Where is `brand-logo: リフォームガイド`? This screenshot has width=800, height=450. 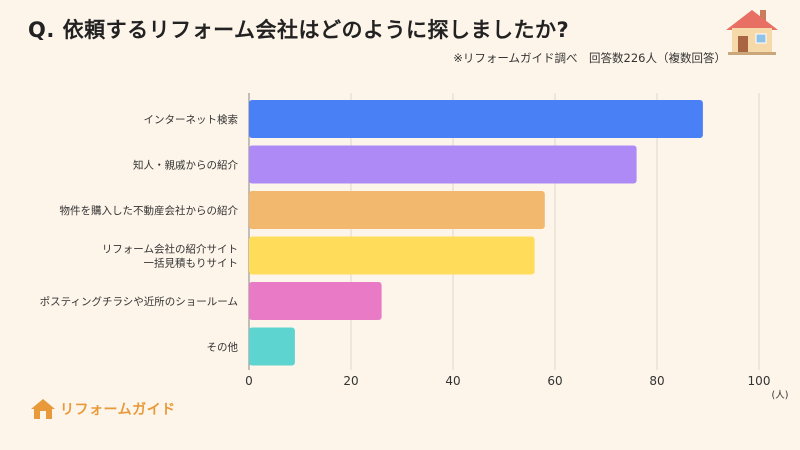 brand-logo: リフォームガイド is located at coordinates (103, 409).